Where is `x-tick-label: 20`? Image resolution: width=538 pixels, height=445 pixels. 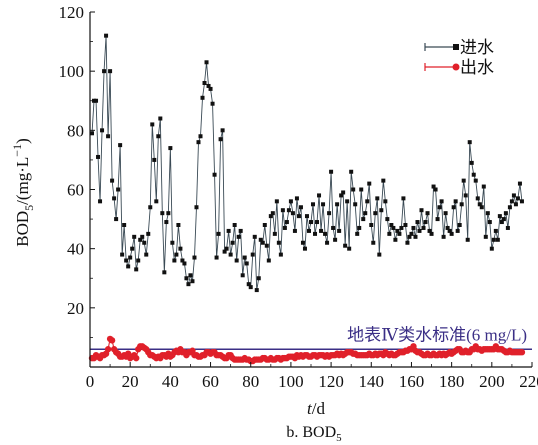
x-tick-label: 20 is located at coordinates (130, 381).